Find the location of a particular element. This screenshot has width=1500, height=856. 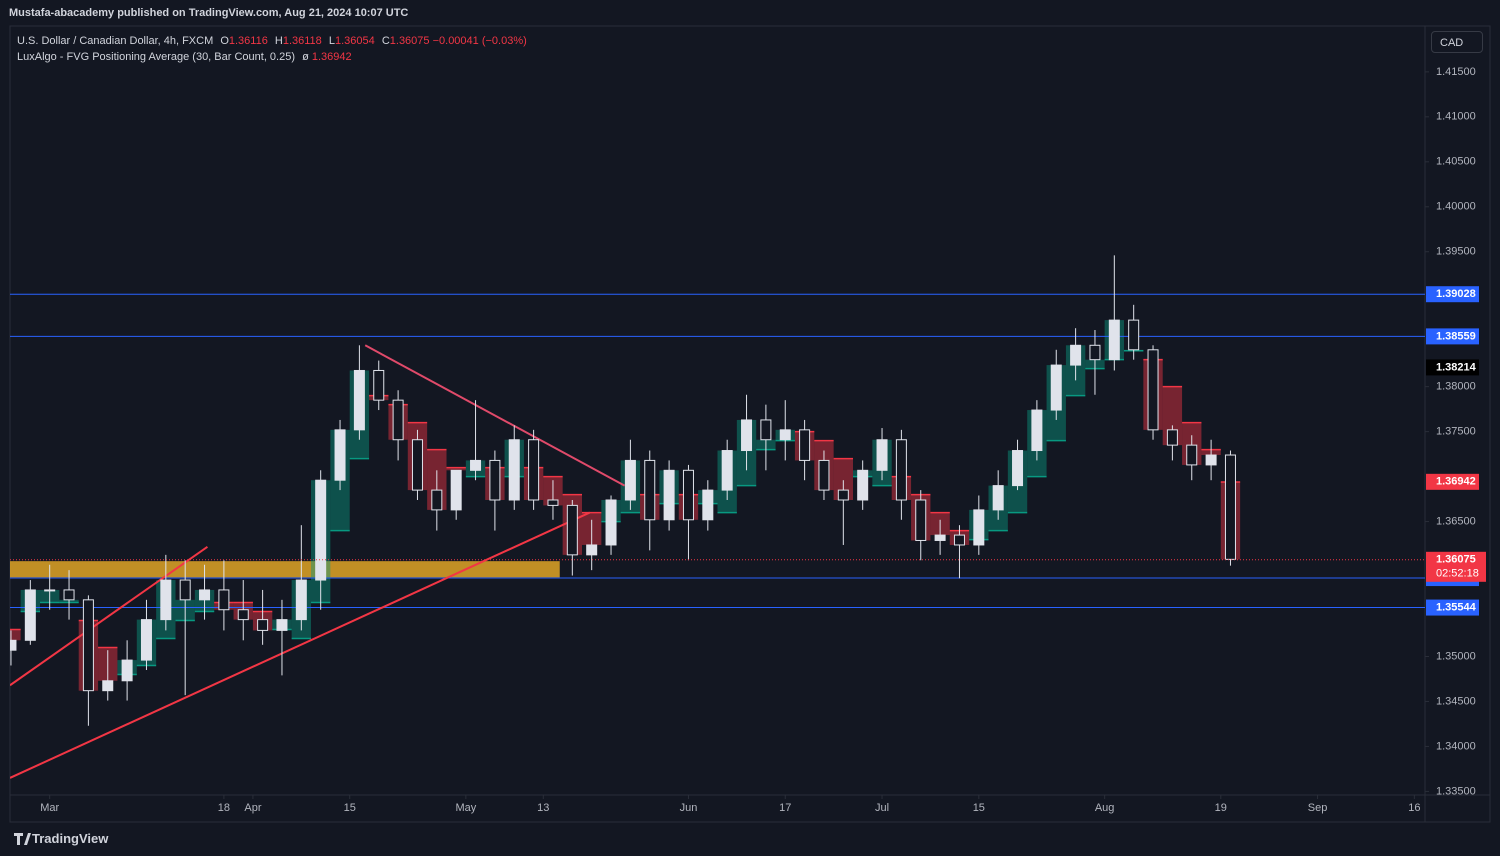

indicator-value: 1.36942 is located at coordinates (331, 57).